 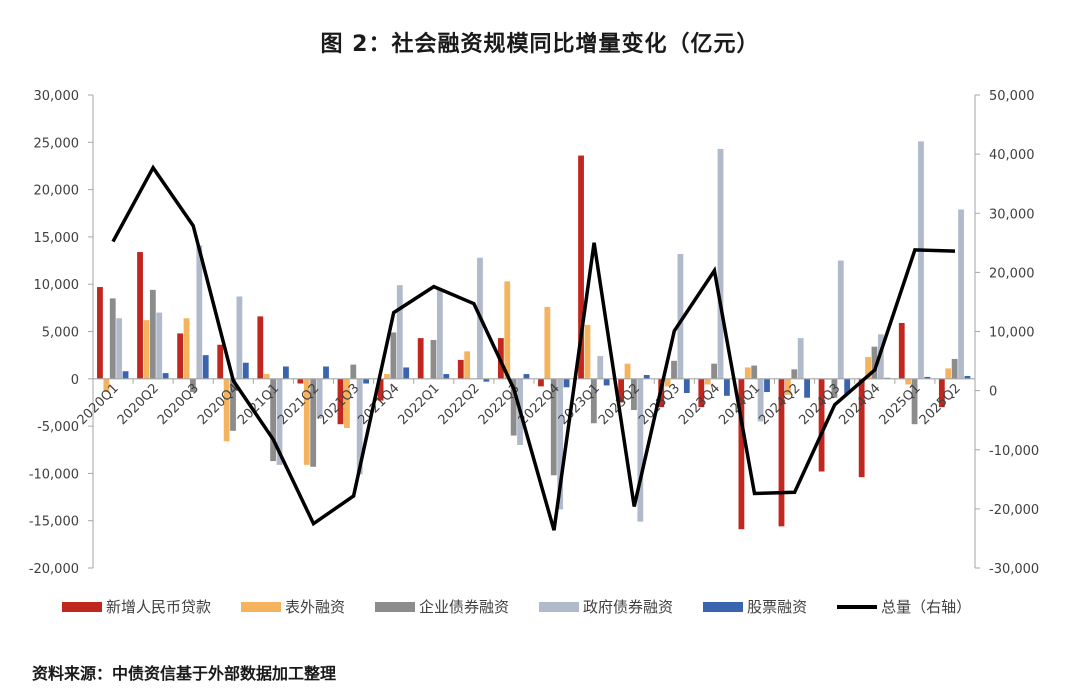 What do you see at coordinates (54, 522) in the screenshot?
I see `left-tick-label: -15,000` at bounding box center [54, 522].